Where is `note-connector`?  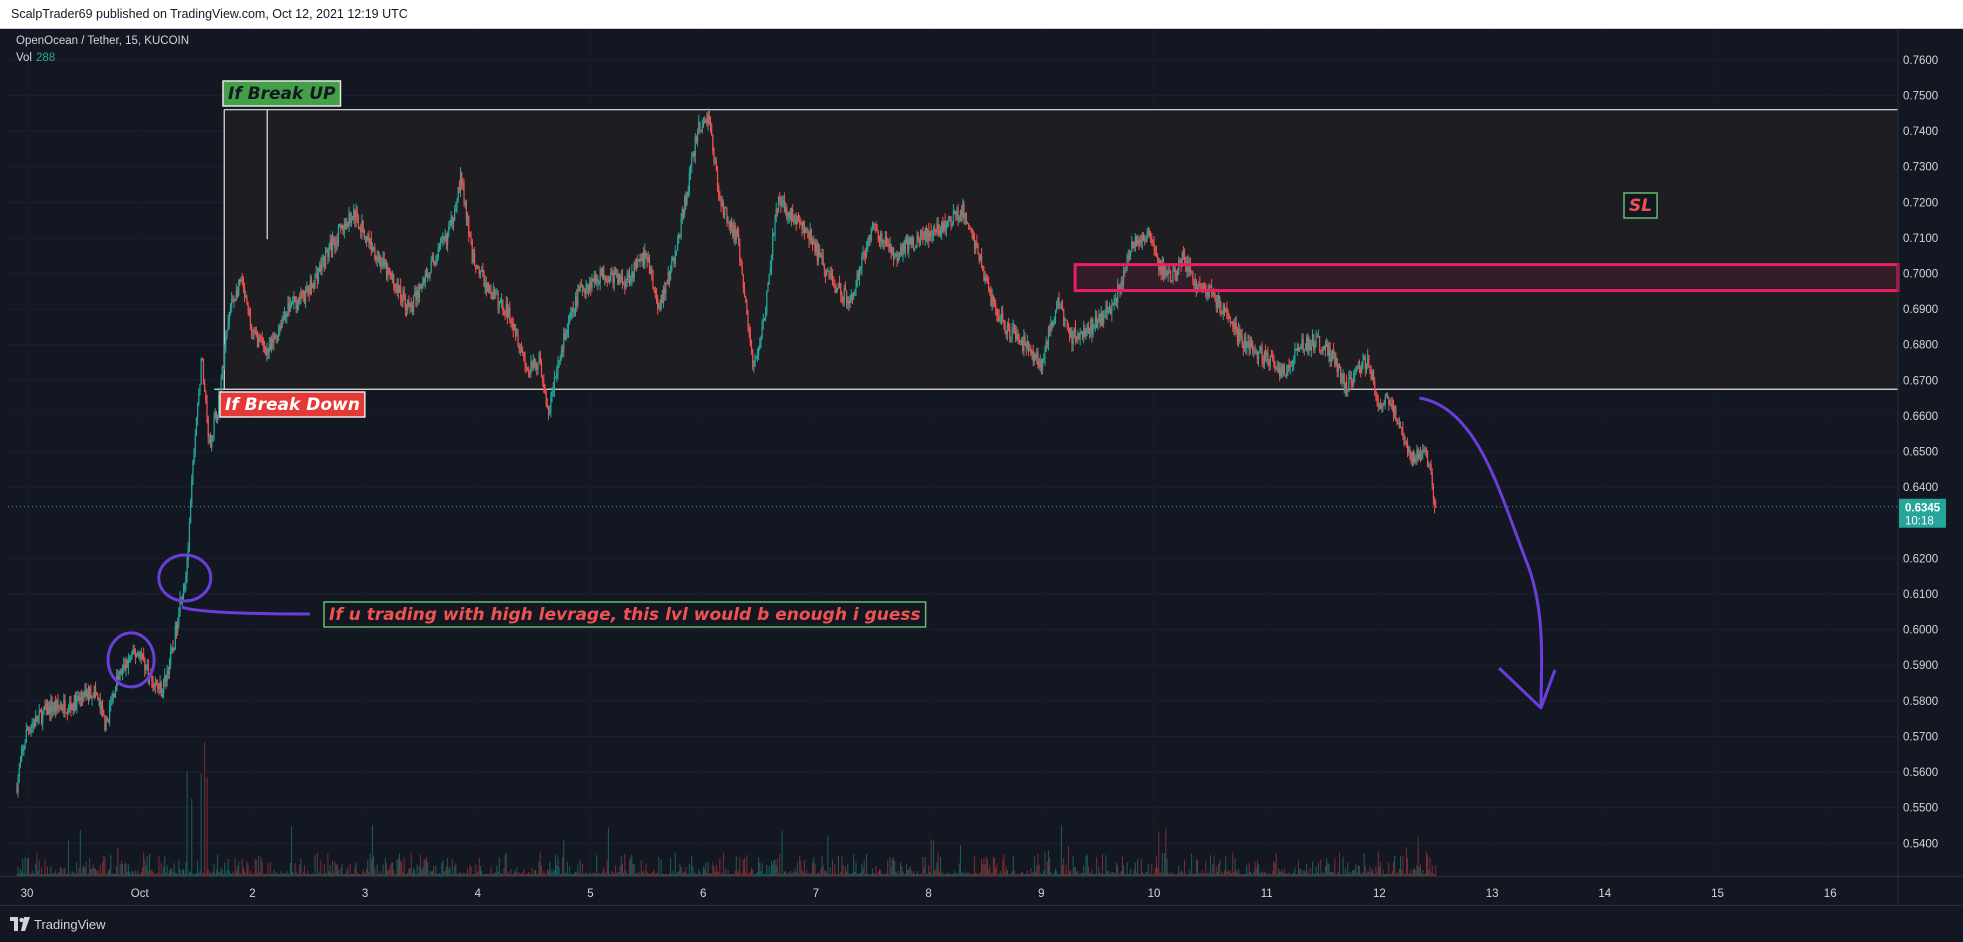 note-connector is located at coordinates (246, 610).